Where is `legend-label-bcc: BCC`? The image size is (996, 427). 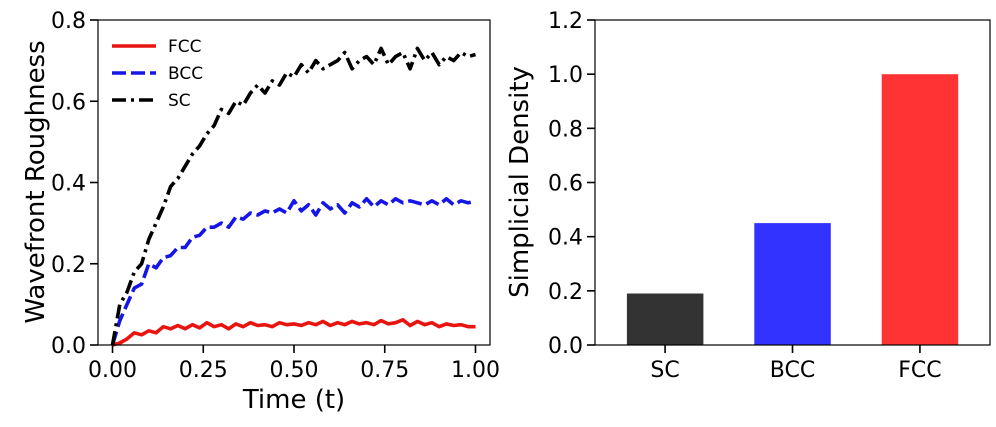
legend-label-bcc: BCC is located at coordinates (185, 74).